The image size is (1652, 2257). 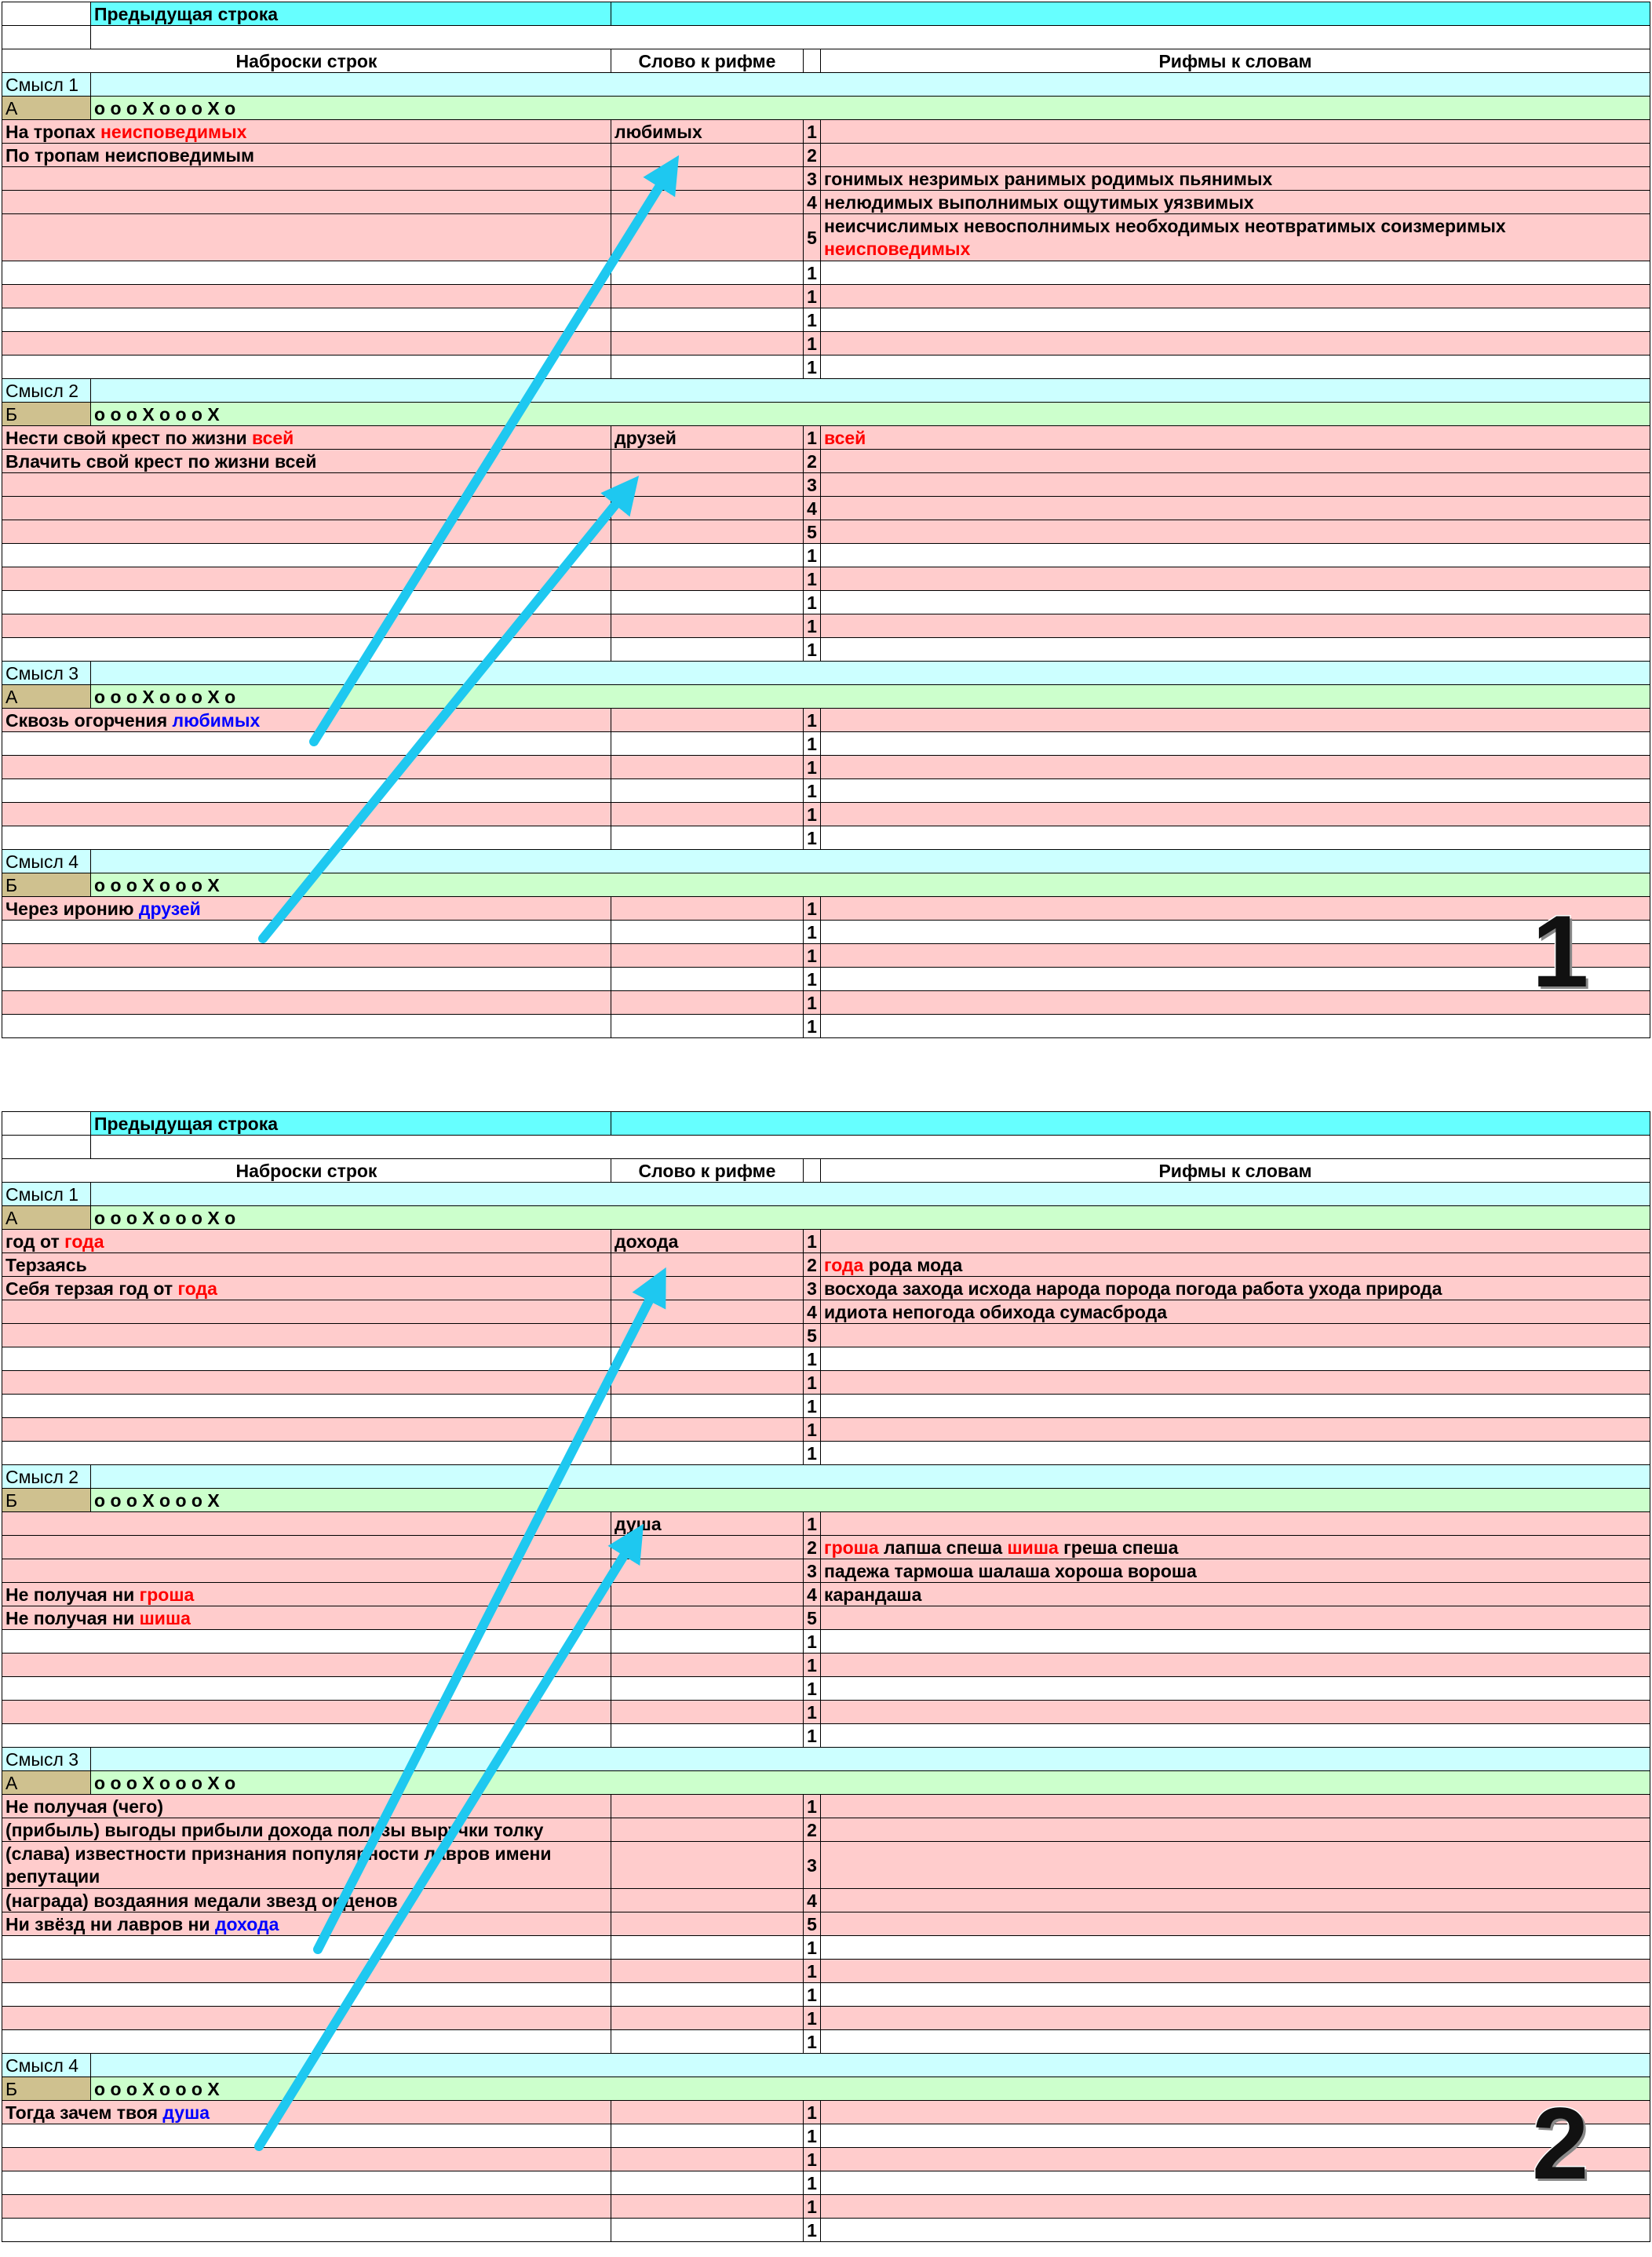 I want to click on previous-line-spacer, so click(x=46, y=14).